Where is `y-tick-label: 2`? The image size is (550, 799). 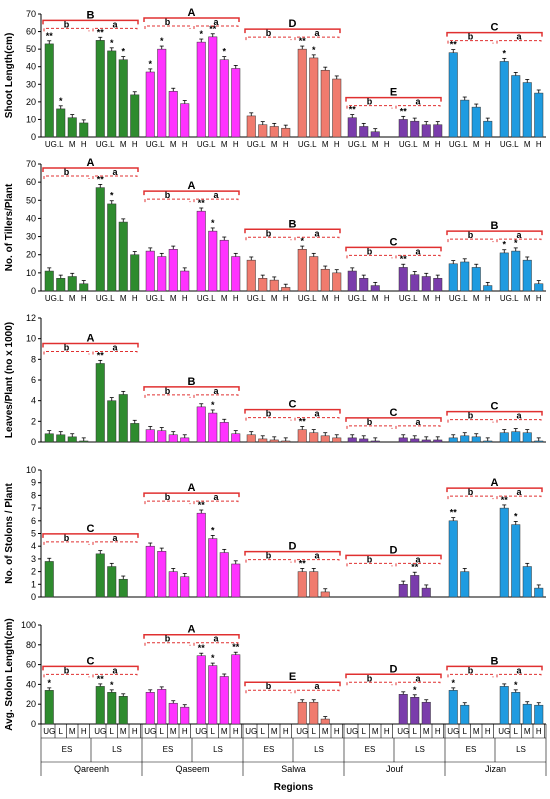 y-tick-label: 2 is located at coordinates (33, 421).